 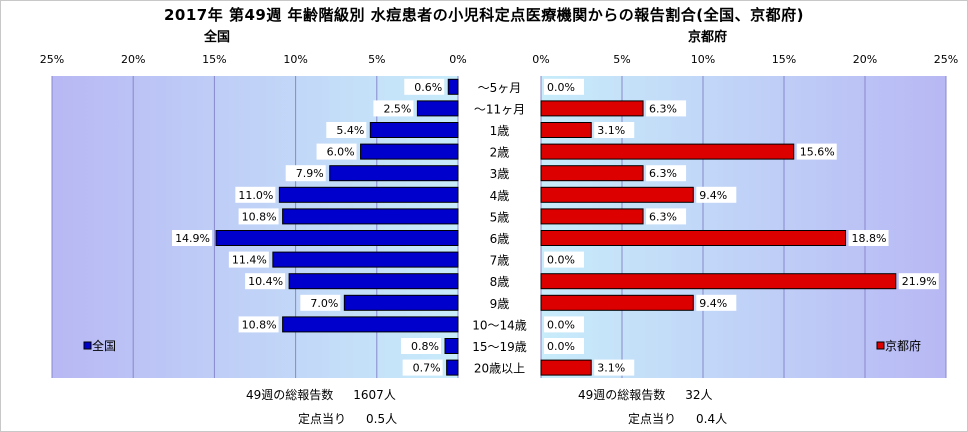 What do you see at coordinates (500, 196) in the screenshot?
I see `age-group-label: 4歳` at bounding box center [500, 196].